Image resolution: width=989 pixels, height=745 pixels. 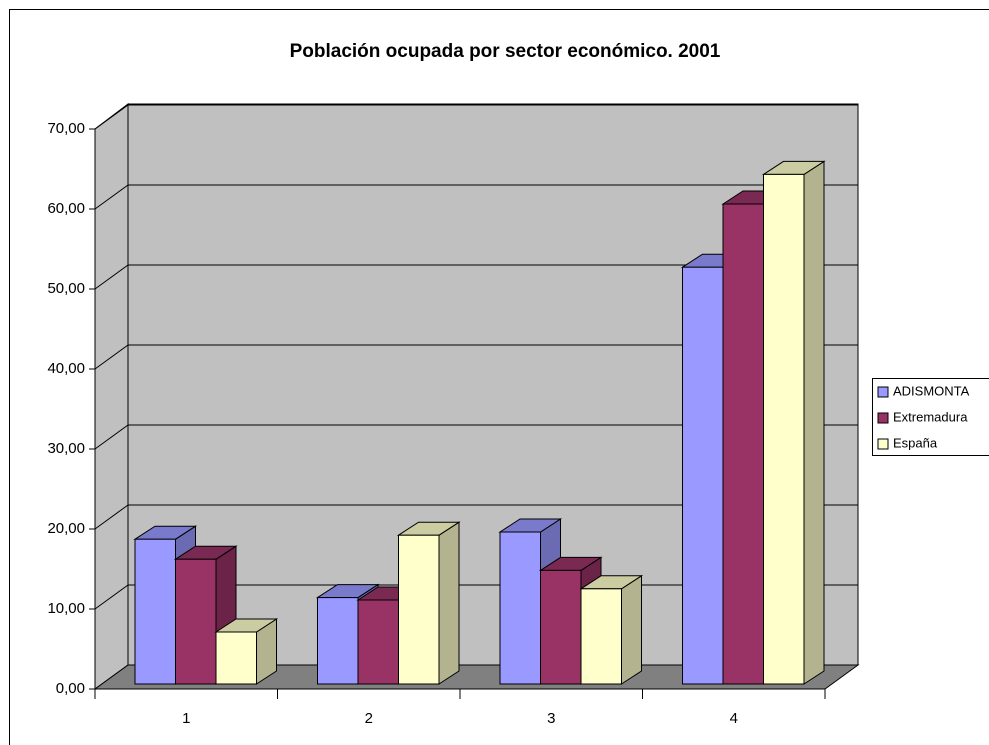 What do you see at coordinates (551, 718) in the screenshot?
I see `x-tick-label: 3` at bounding box center [551, 718].